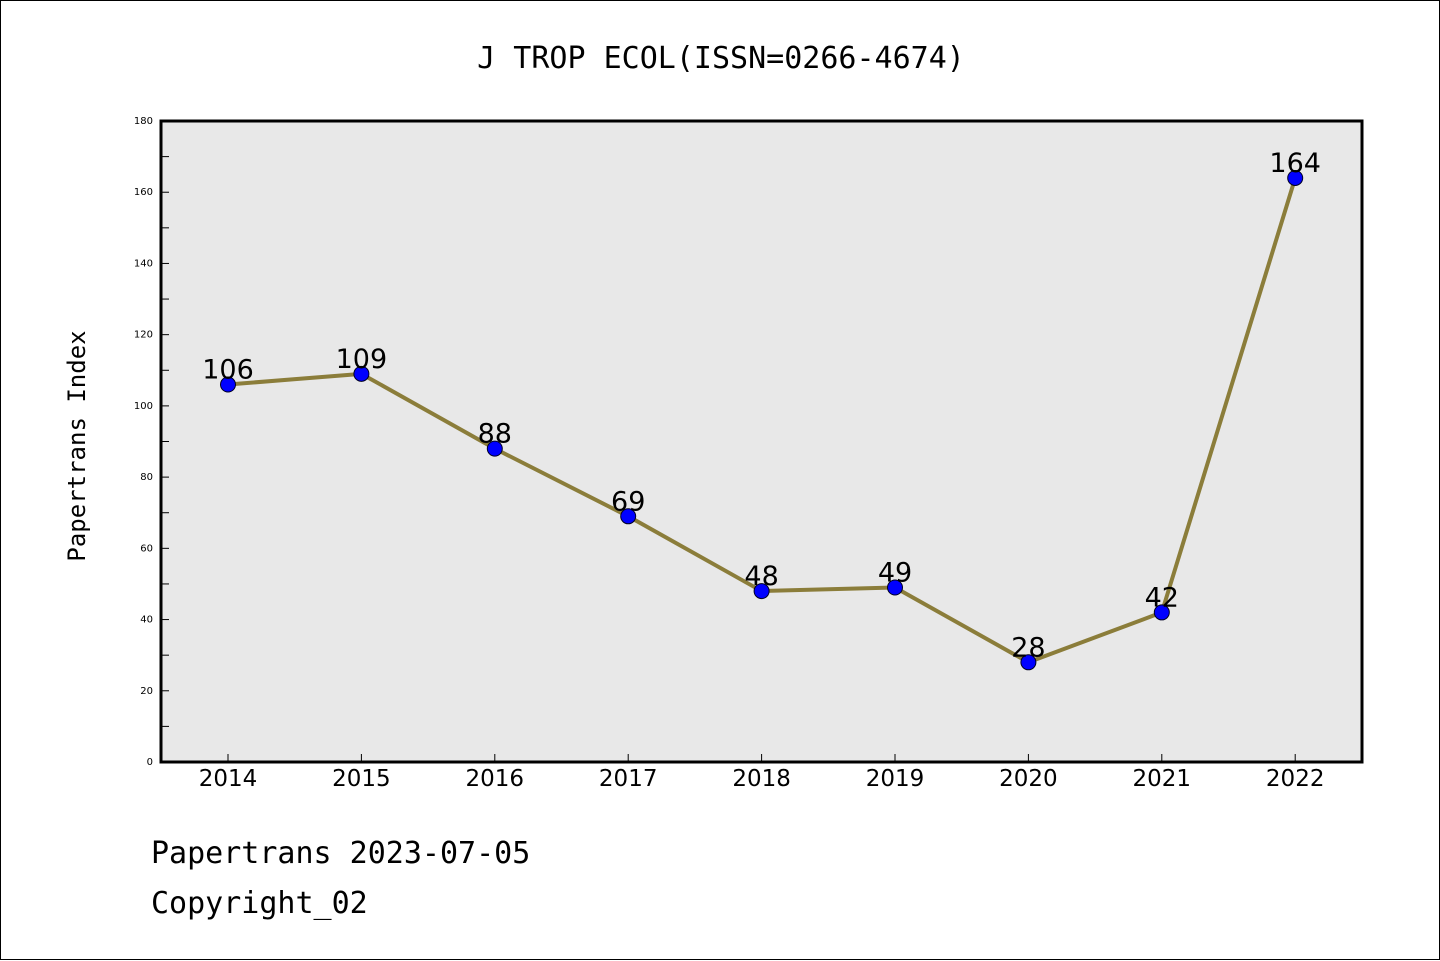 Image resolution: width=1440 pixels, height=961 pixels. I want to click on x-axis-ticks: 2014 2015 2016 2017 2018 2019 2020 2021 2022, so click(762, 773).